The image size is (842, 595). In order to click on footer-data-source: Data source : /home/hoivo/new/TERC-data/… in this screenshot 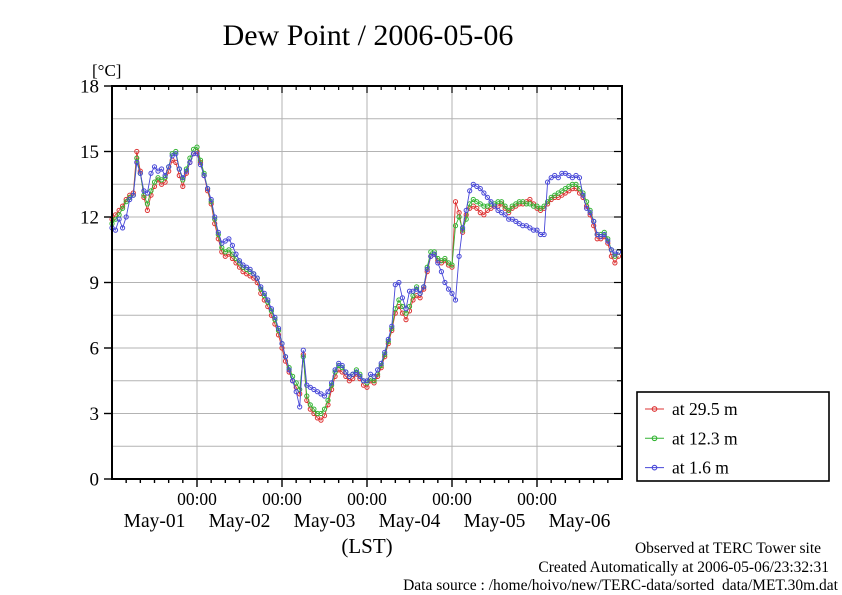, I will do `click(621, 585)`.